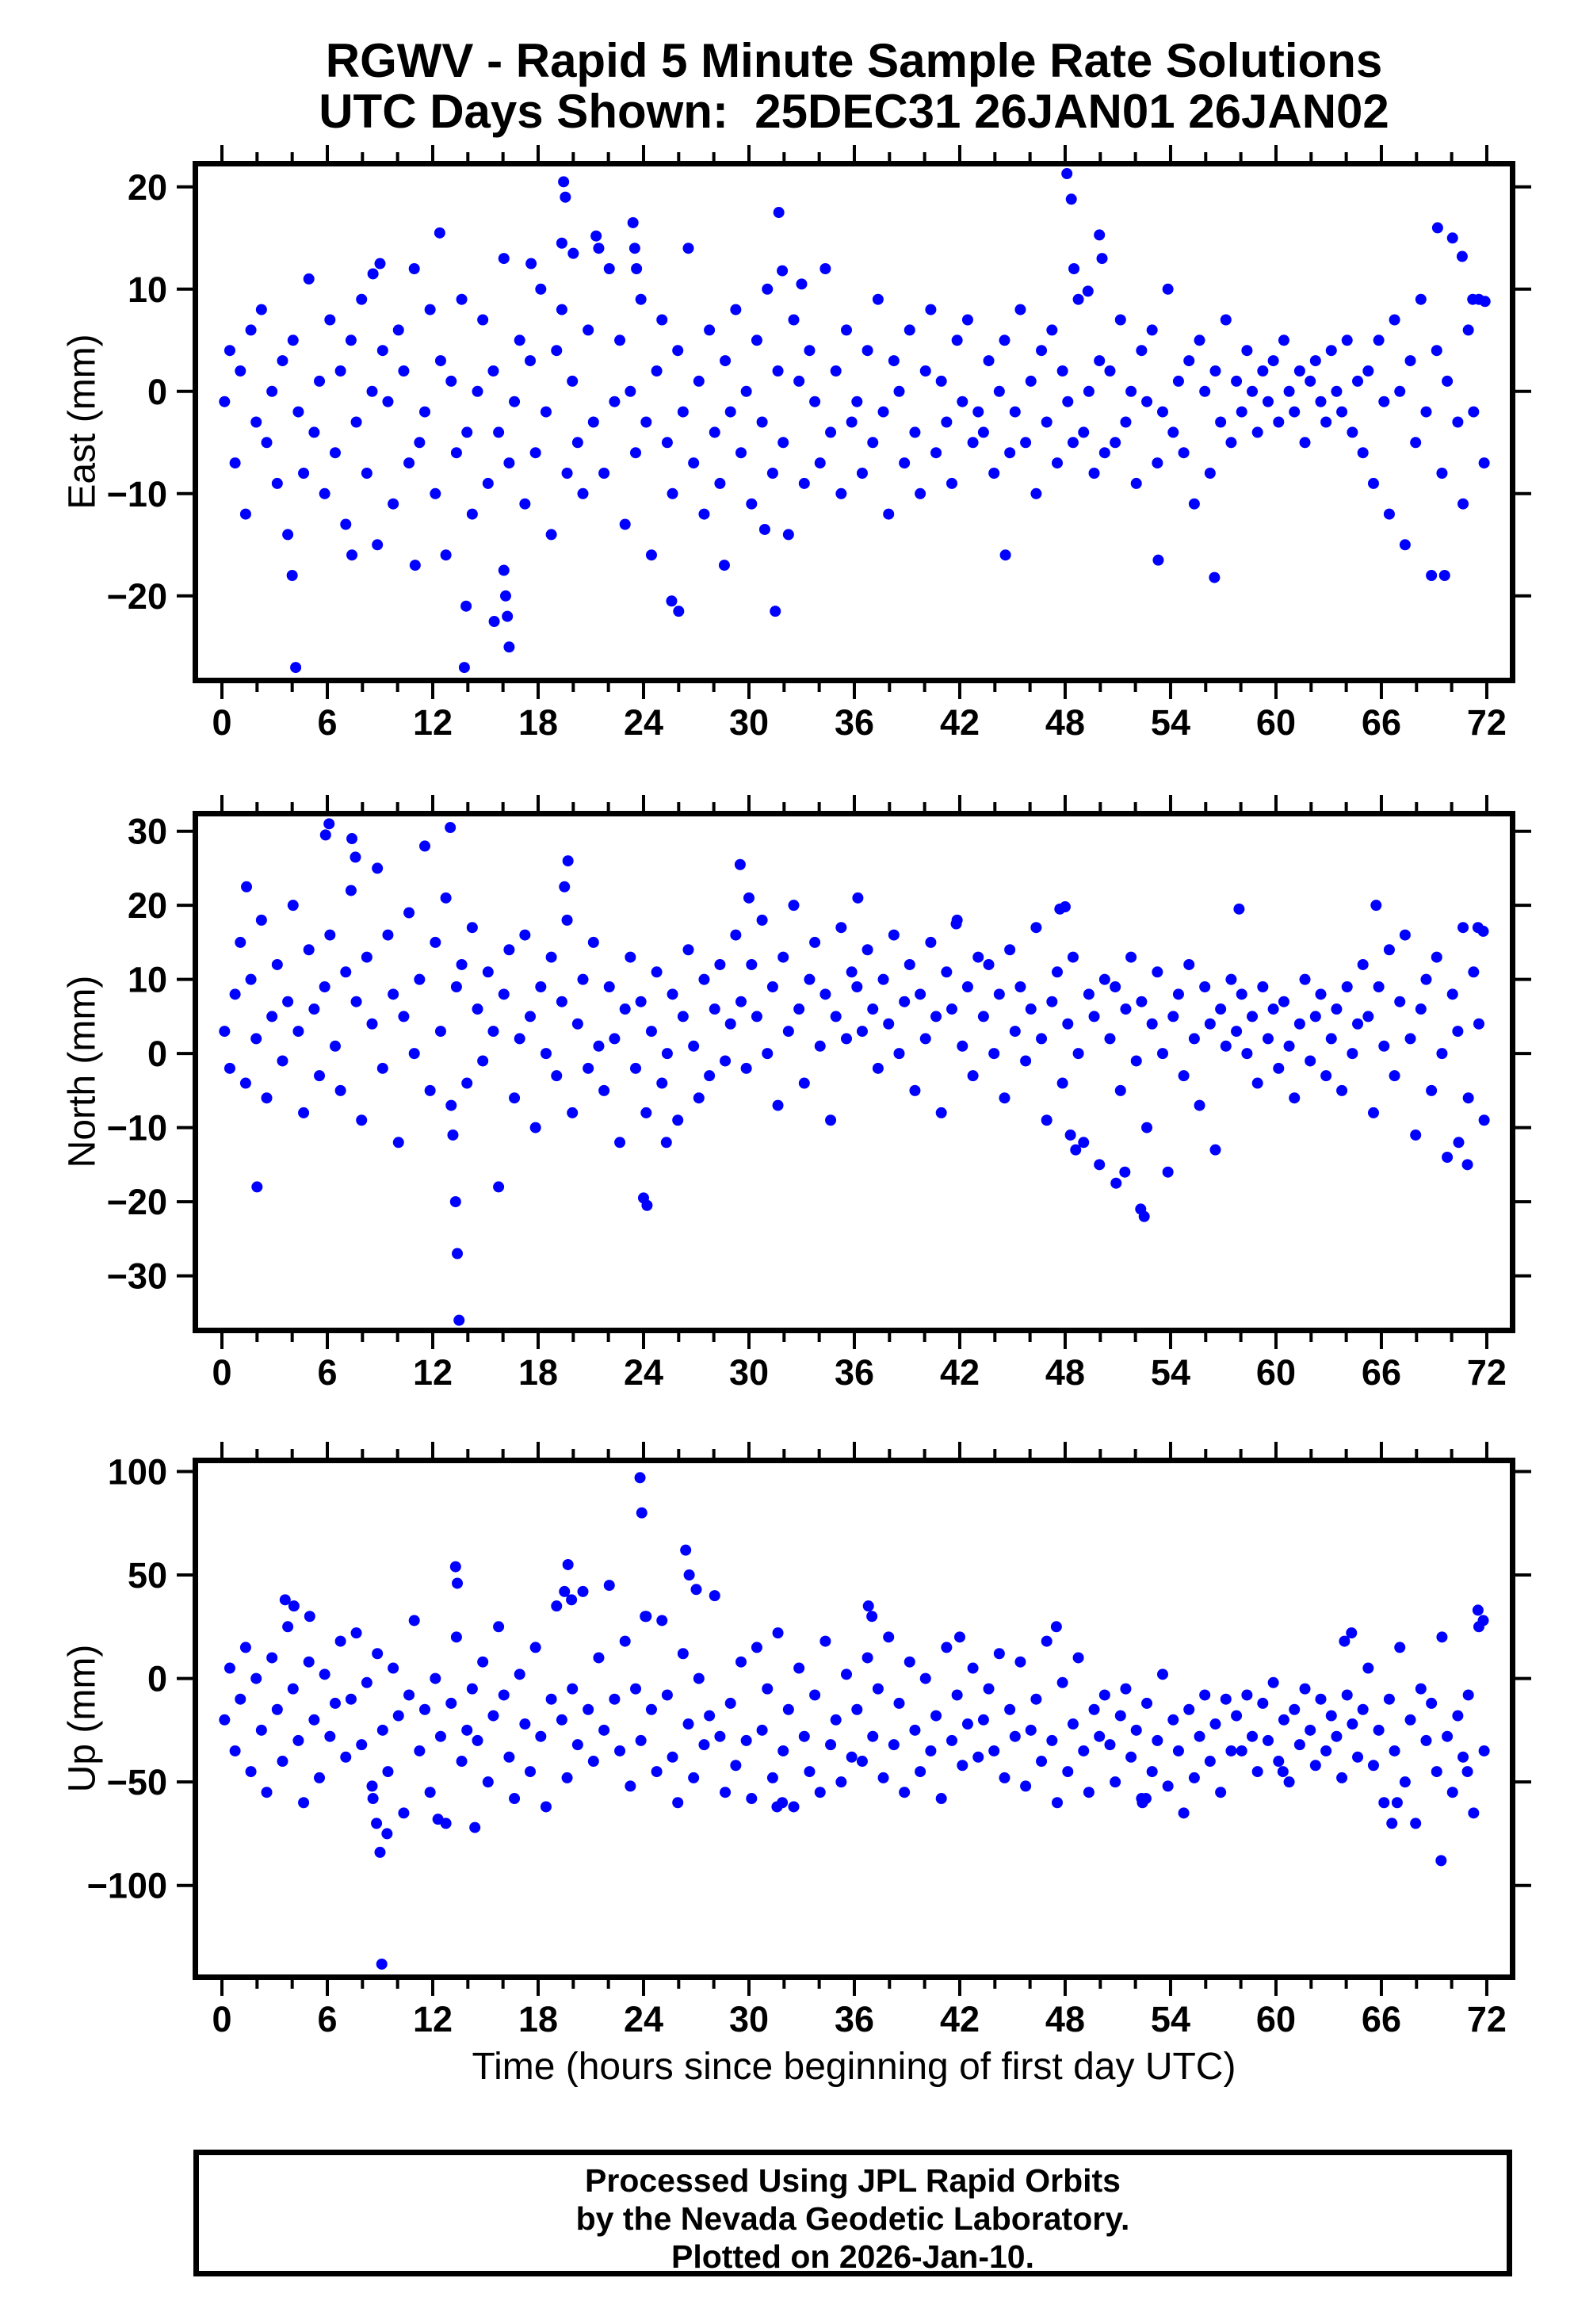  Describe the element at coordinates (157, 392) in the screenshot. I see `east-y-tick-label: 0` at that location.